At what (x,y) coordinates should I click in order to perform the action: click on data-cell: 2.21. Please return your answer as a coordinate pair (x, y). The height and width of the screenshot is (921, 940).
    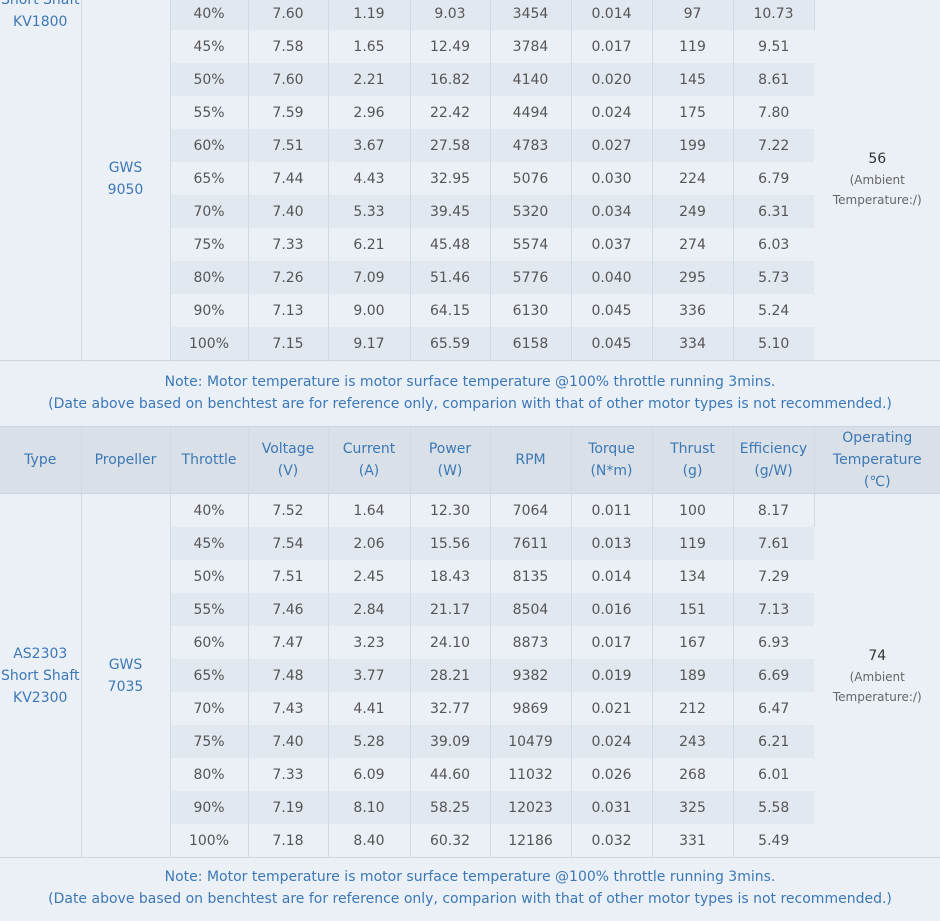
    Looking at the image, I should click on (369, 79).